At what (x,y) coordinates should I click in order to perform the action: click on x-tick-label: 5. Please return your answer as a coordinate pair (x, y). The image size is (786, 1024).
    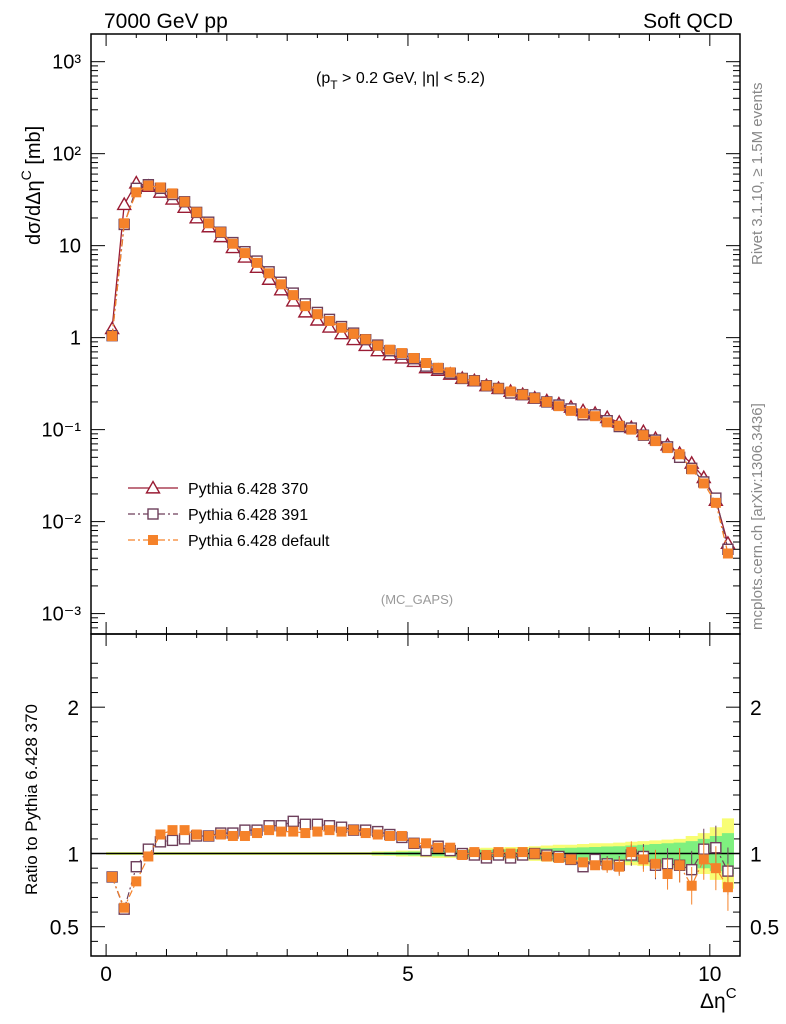
    Looking at the image, I should click on (408, 974).